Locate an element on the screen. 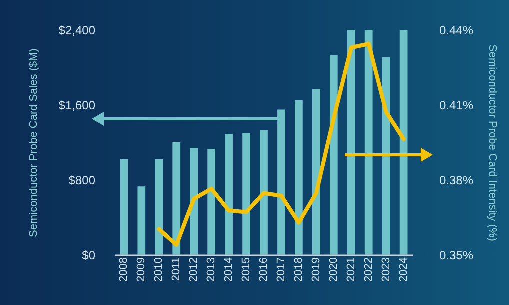  x-tick-label: 2022 is located at coordinates (368, 270).